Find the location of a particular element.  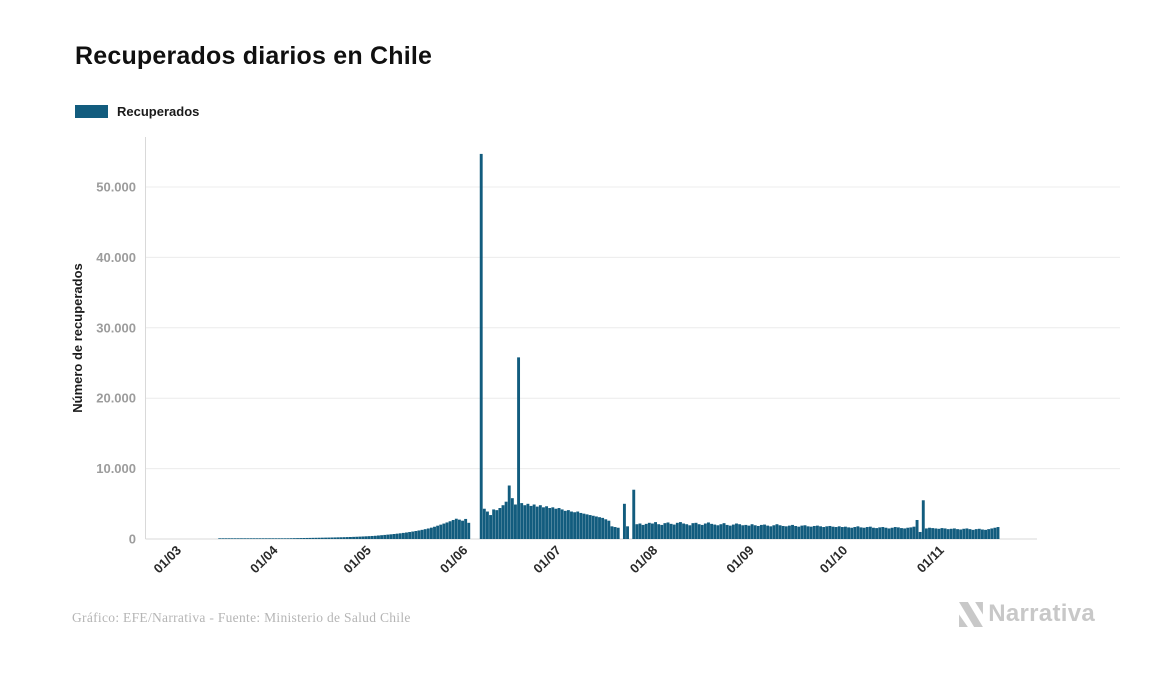

legend: Recuperados is located at coordinates (137, 111).